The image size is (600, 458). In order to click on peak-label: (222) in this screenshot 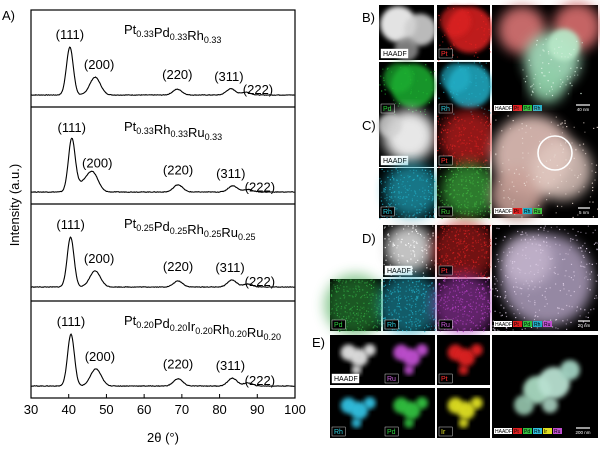, I will do `click(260, 380)`.